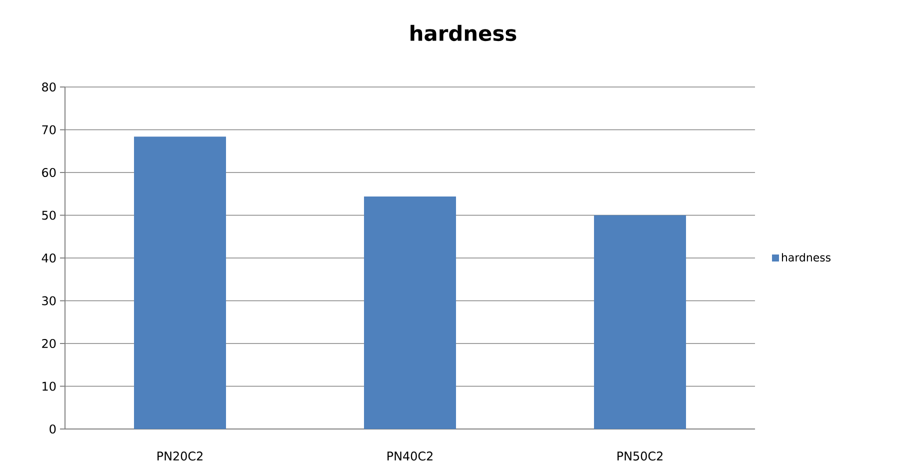 This screenshot has height=476, width=917. I want to click on y-tick-label: 60, so click(49, 173).